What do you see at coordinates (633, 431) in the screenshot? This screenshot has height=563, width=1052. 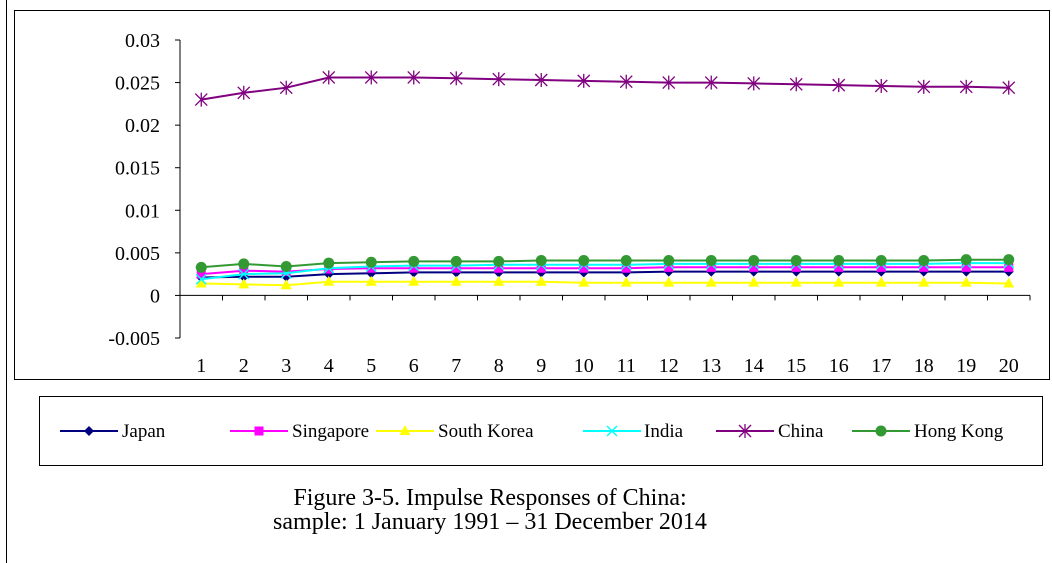 I see `legend-item-india: India` at bounding box center [633, 431].